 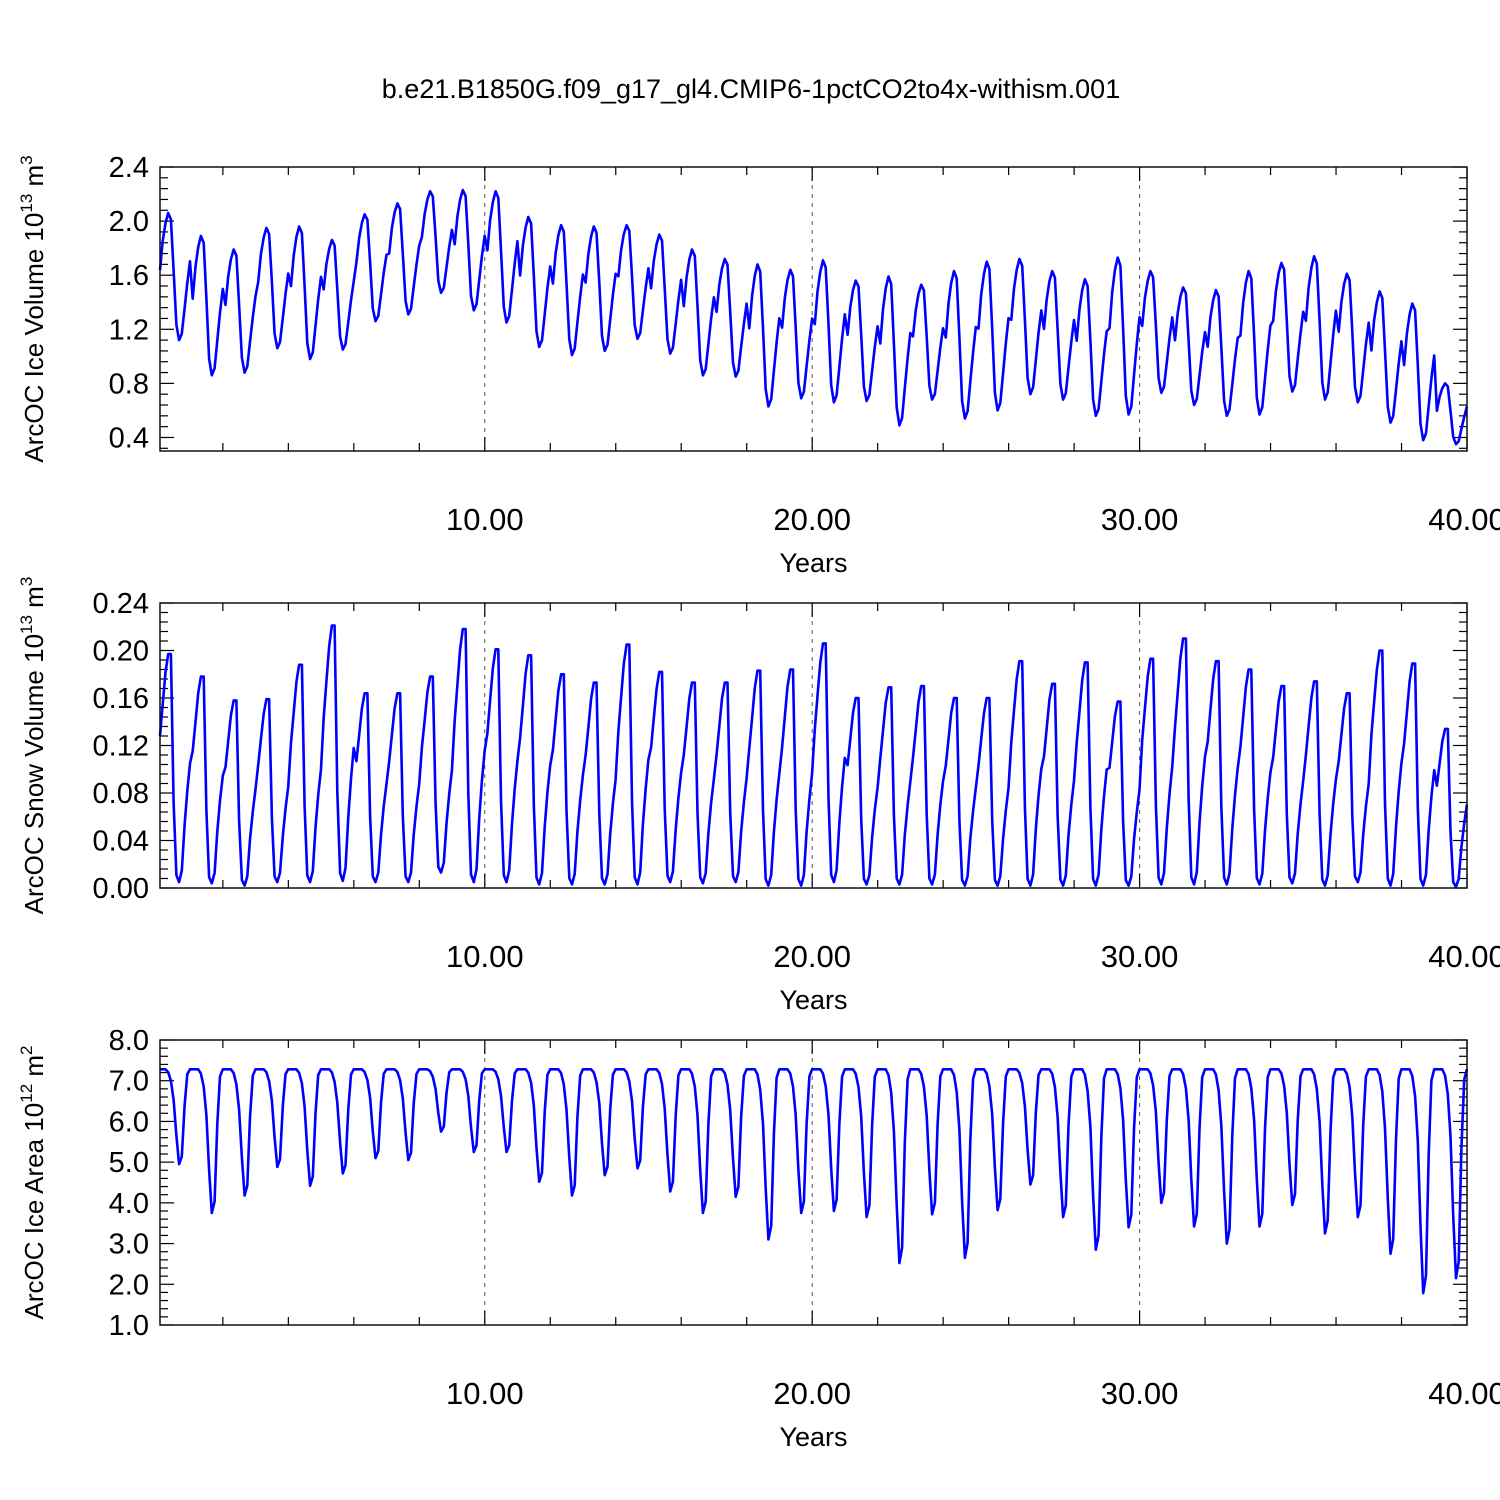 What do you see at coordinates (129, 1245) in the screenshot?
I see `y-tick-label: 3.0` at bounding box center [129, 1245].